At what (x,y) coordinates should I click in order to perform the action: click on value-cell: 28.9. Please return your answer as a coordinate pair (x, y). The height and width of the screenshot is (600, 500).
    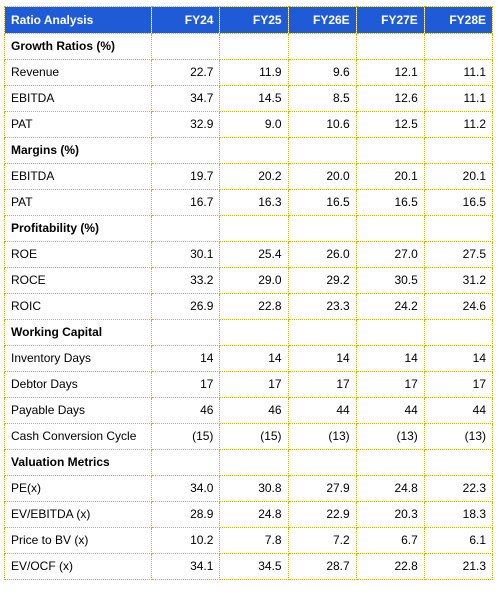
    Looking at the image, I should click on (186, 514).